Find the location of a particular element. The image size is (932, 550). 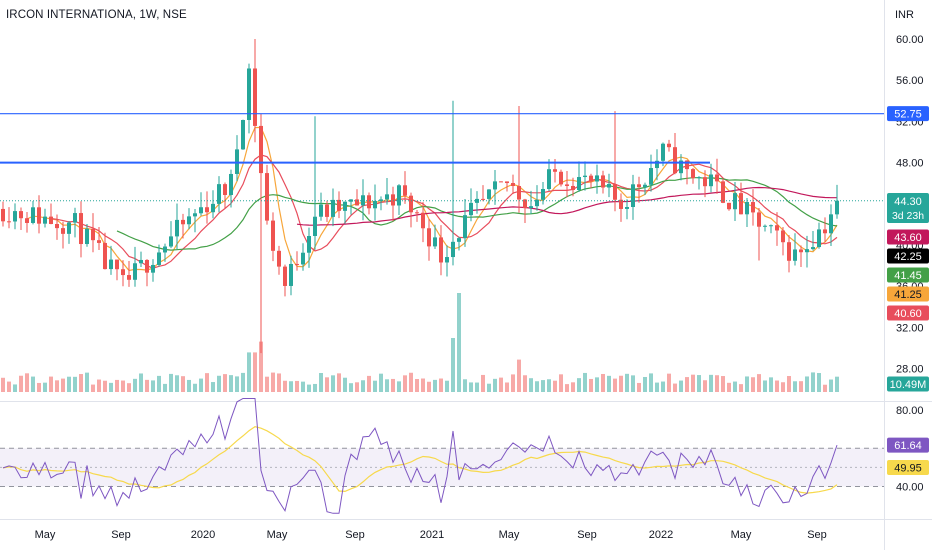

badge-ma-4-bg is located at coordinates (908, 294).